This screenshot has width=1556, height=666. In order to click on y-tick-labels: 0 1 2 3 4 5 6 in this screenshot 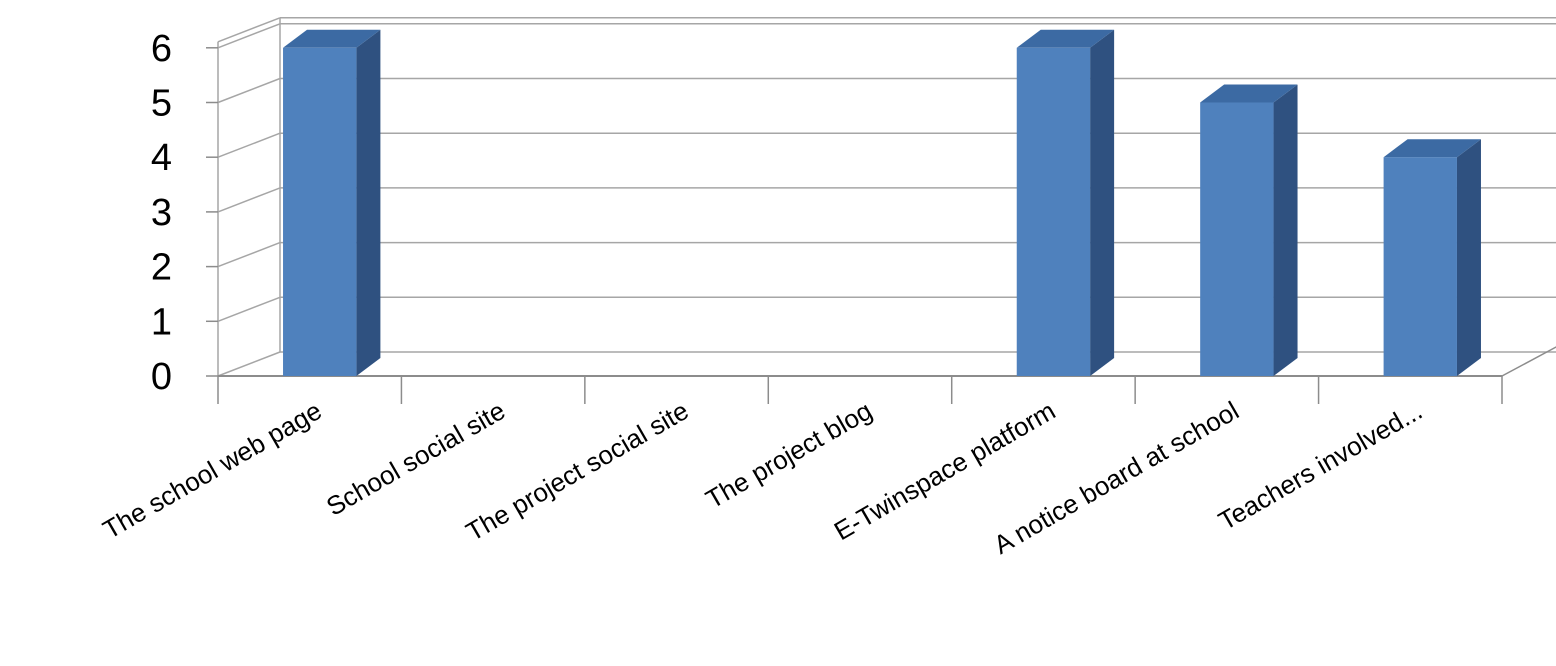, I will do `click(161, 213)`.